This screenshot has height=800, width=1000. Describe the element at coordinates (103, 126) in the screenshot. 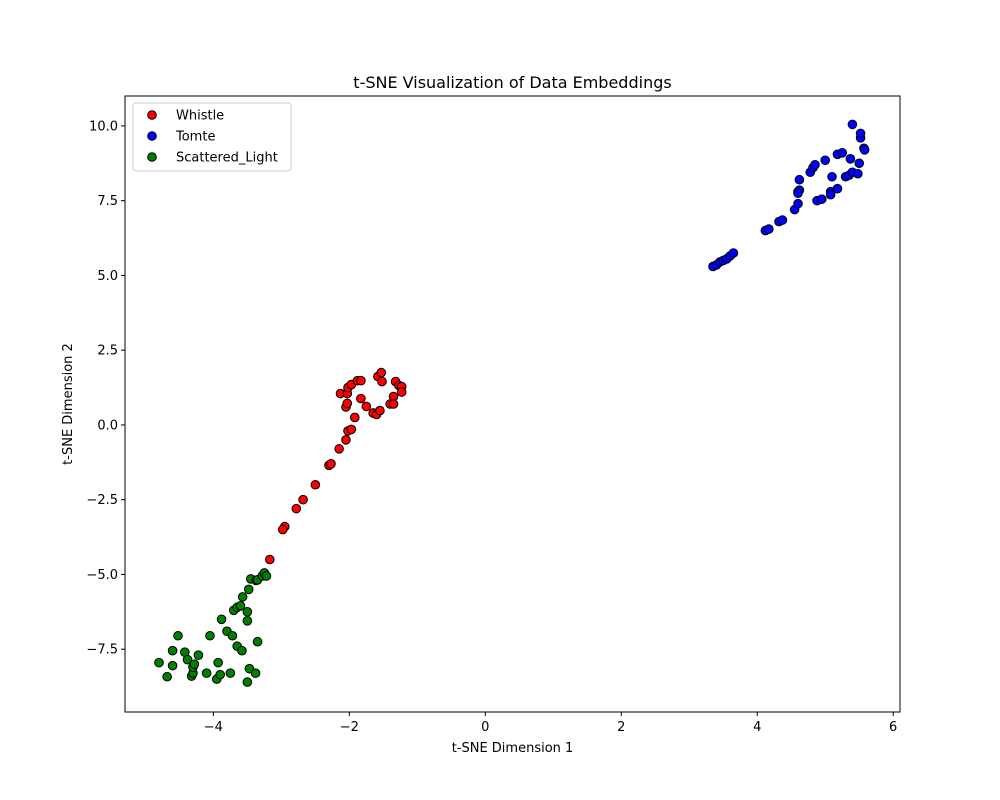

I see `y-tick-label: 10.0` at that location.